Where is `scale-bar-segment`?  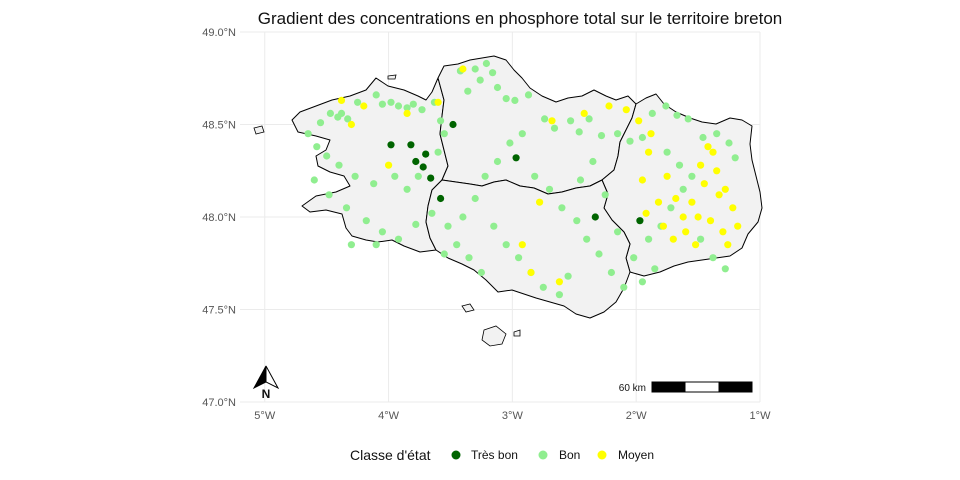 scale-bar-segment is located at coordinates (702, 387).